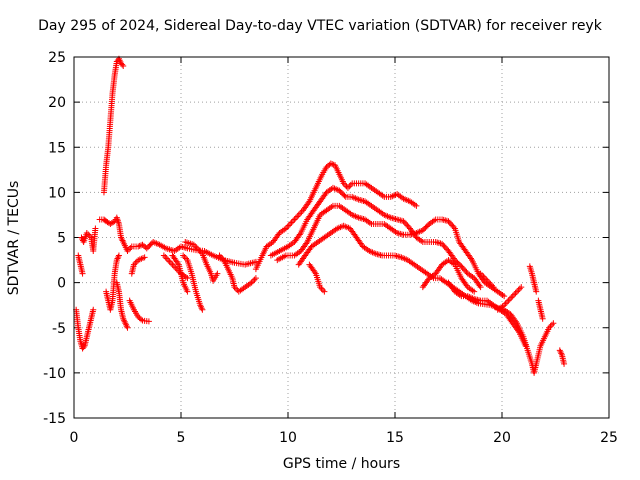 This screenshot has height=480, width=640. What do you see at coordinates (57, 193) in the screenshot?
I see `y-tick-label: 10` at bounding box center [57, 193].